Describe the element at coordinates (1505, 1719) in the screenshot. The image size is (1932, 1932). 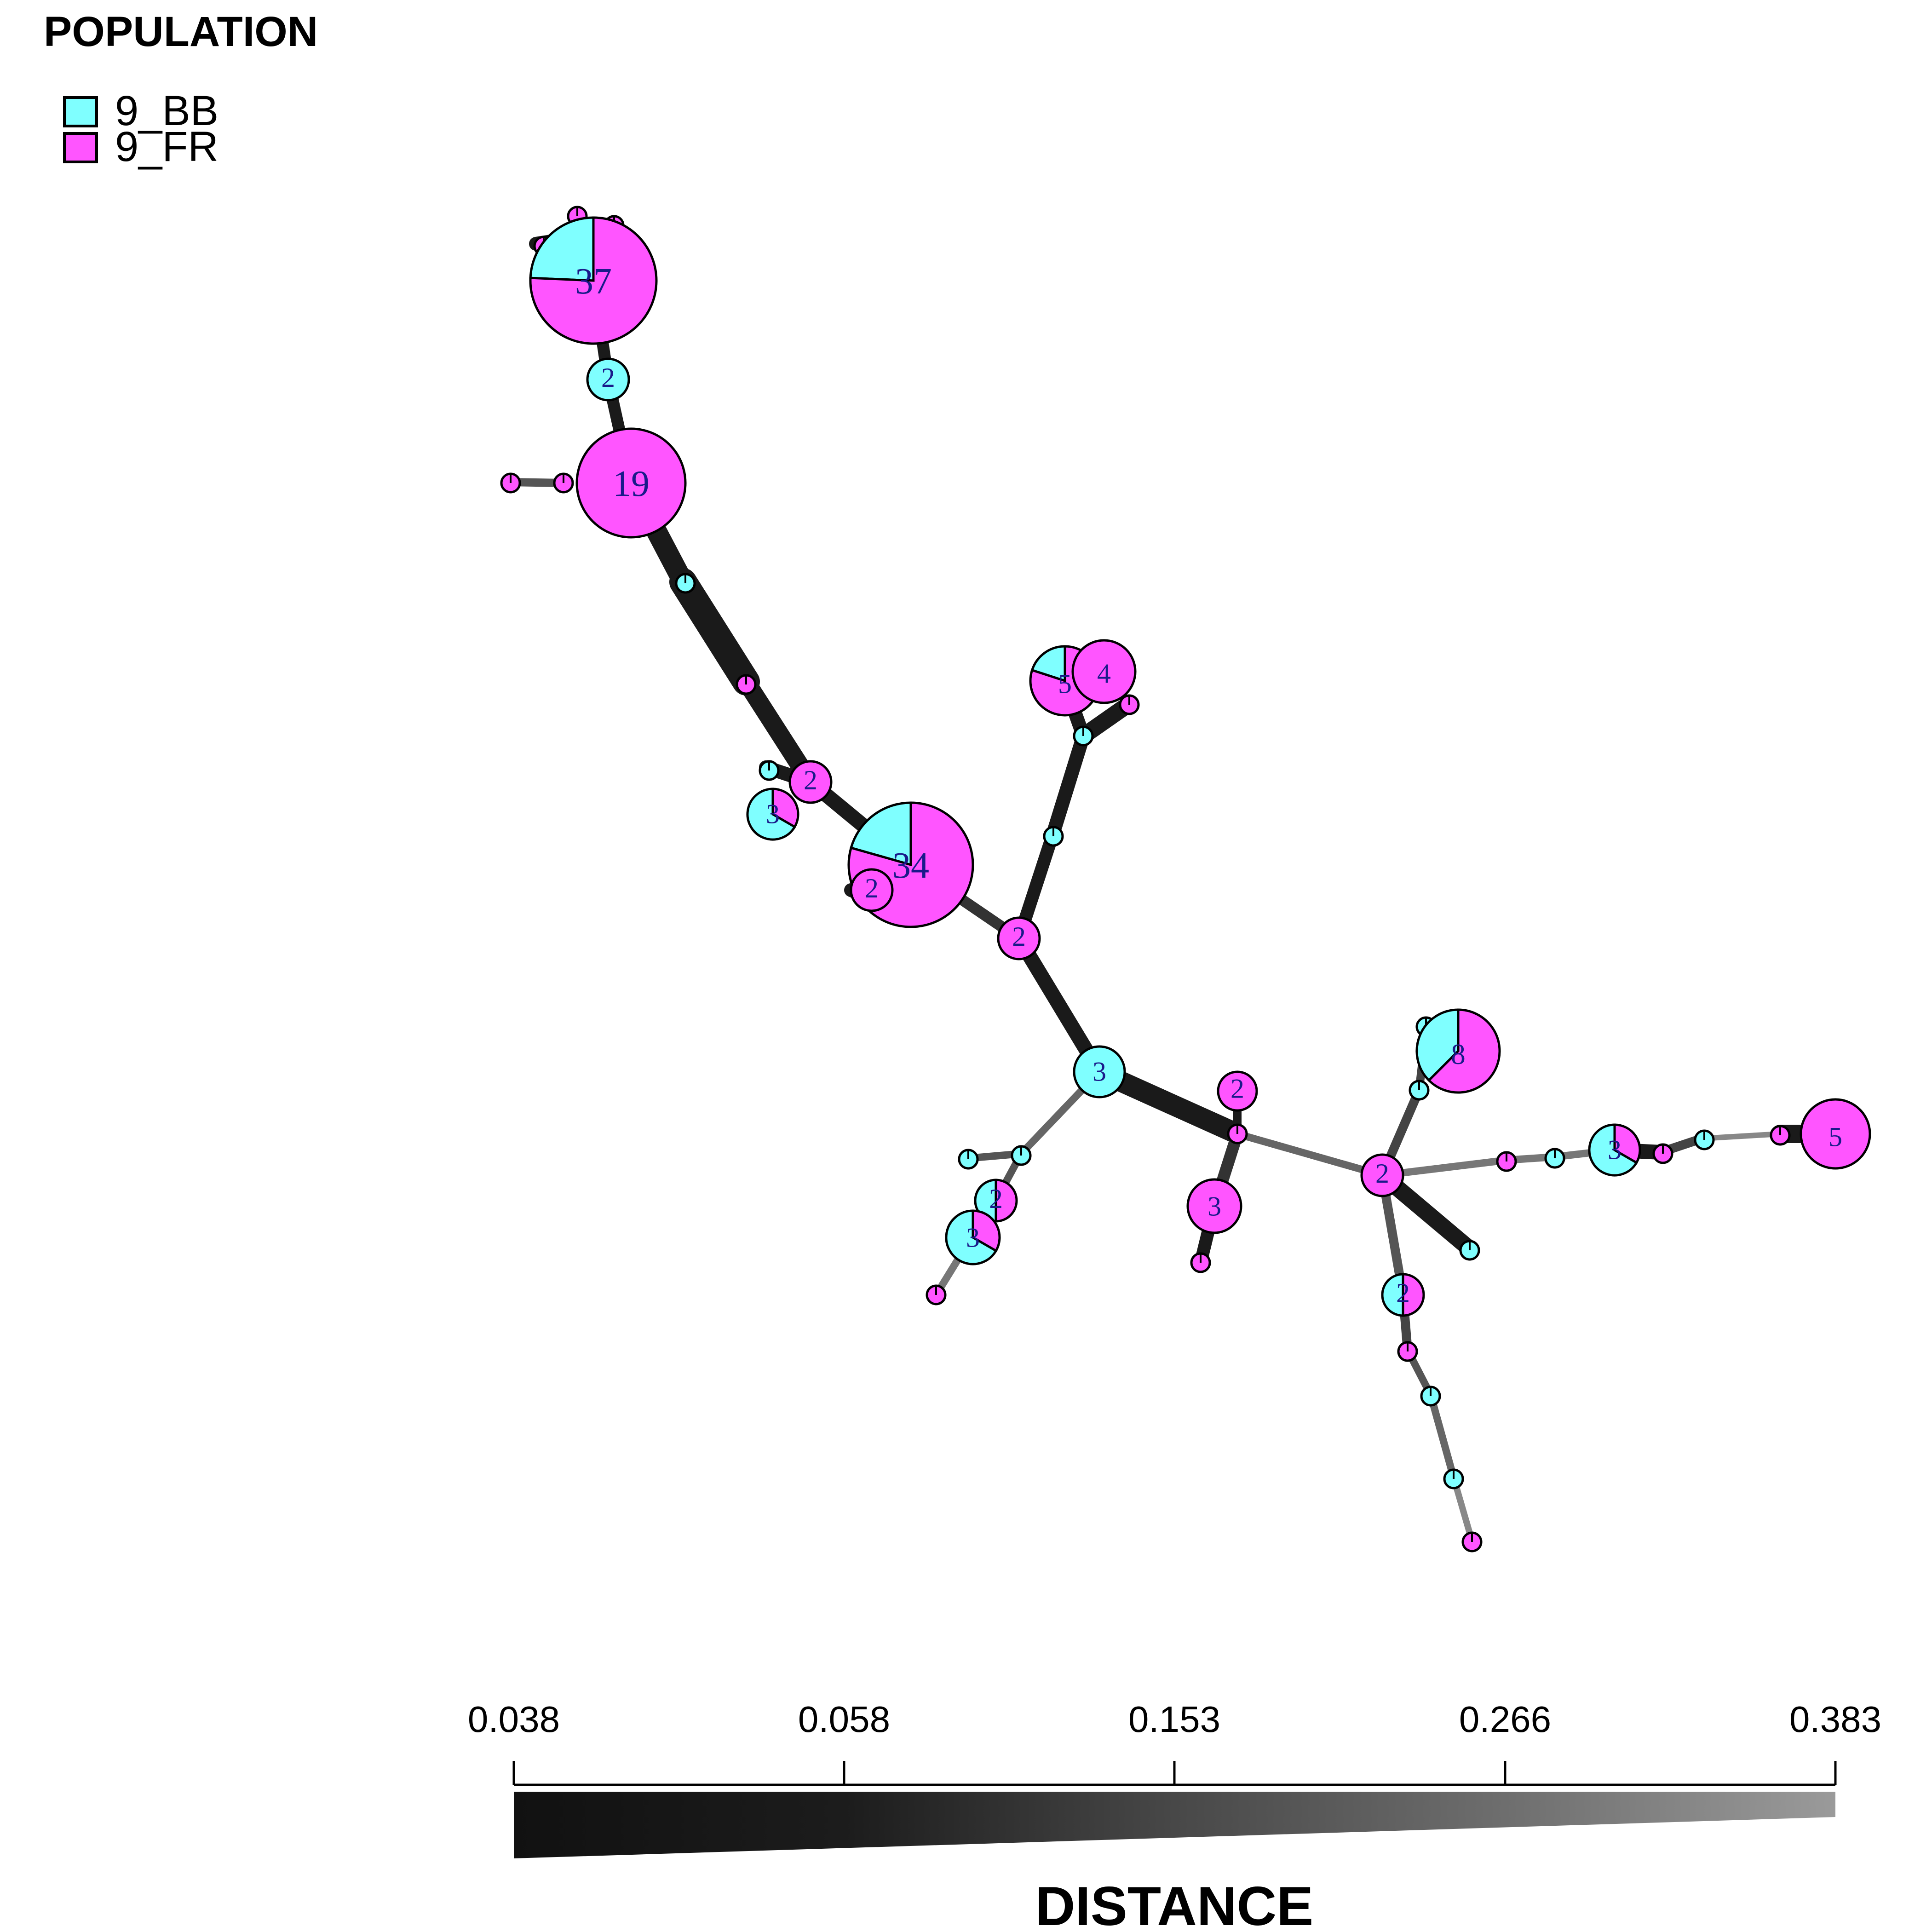
I see `scale-tick-label: 0.266` at that location.